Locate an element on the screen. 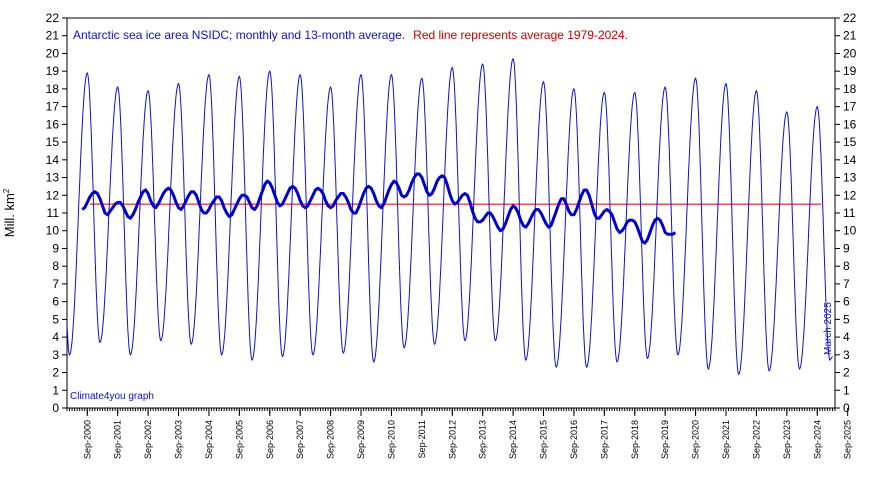 The width and height of the screenshot is (880, 478). x-tick-label: Sep-2007 is located at coordinates (300, 439).